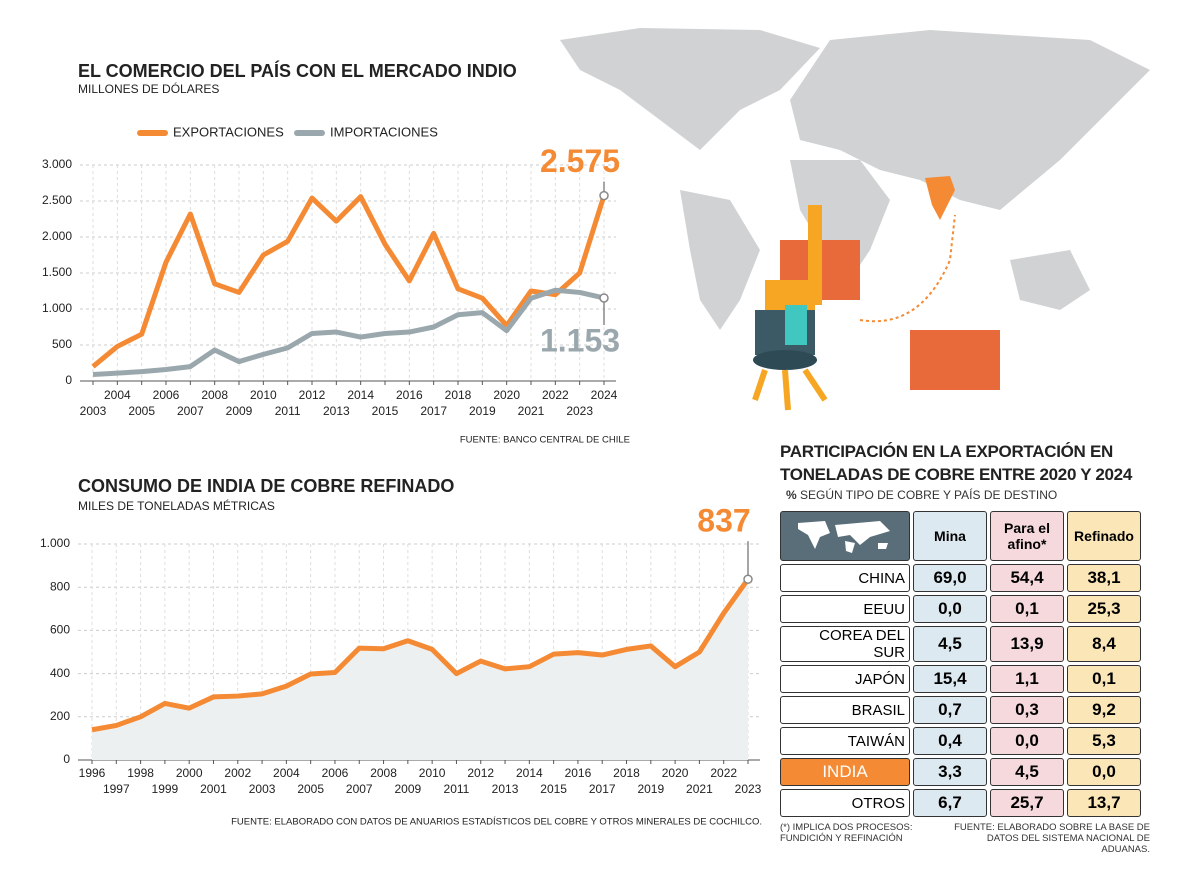 This screenshot has width=1200, height=875. Describe the element at coordinates (845, 772) in the screenshot. I see `row-label: INDIA` at that location.